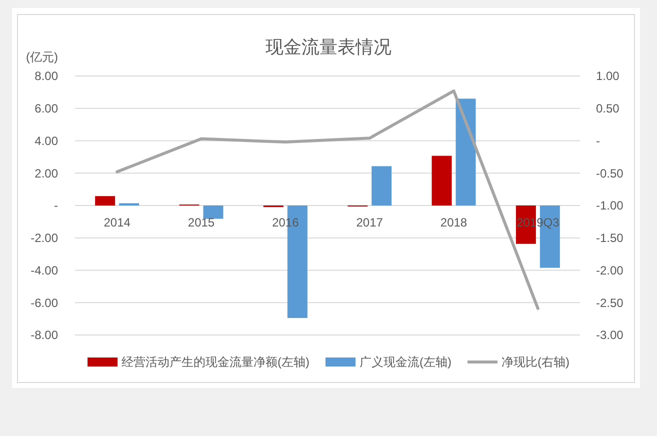 This screenshot has height=436, width=657. Describe the element at coordinates (44, 270) in the screenshot. I see `y-tick-label: -4.00` at that location.